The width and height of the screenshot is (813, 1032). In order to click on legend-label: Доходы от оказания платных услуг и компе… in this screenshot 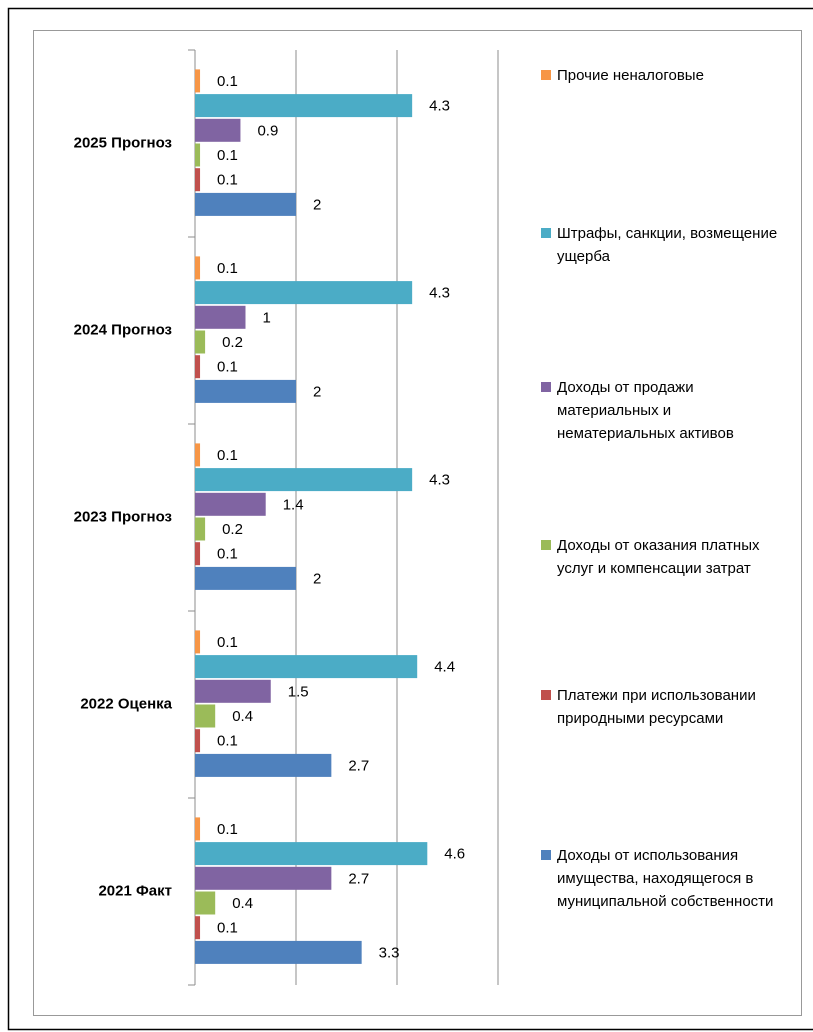, I will do `click(658, 557)`.